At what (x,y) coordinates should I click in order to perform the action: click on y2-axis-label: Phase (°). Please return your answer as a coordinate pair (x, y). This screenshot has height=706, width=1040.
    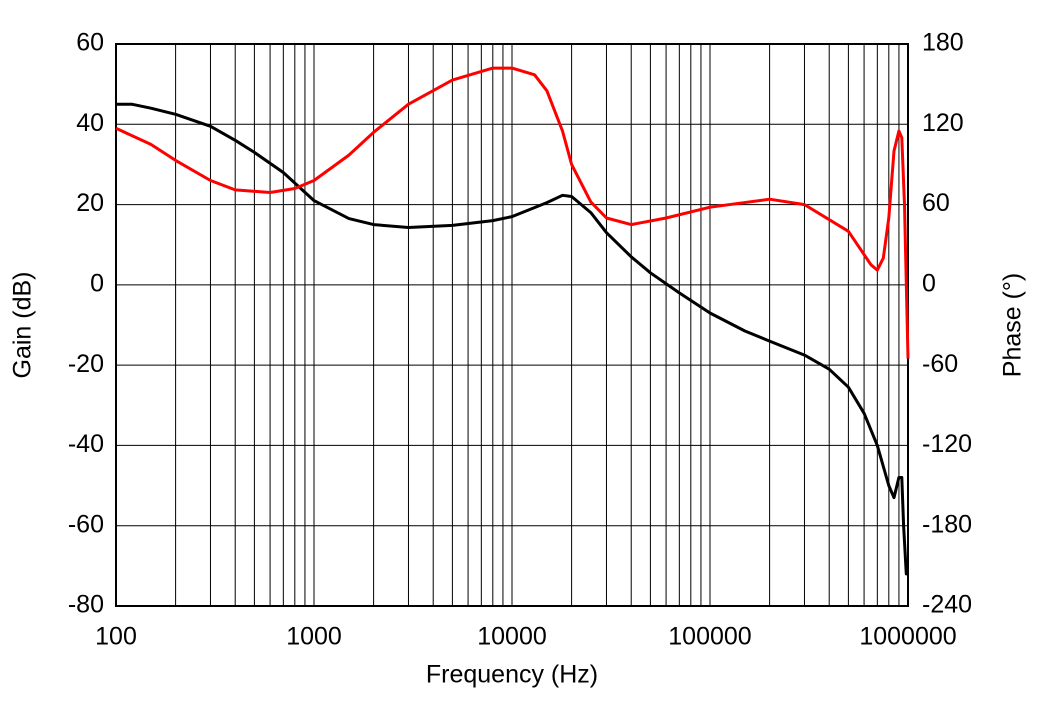
    Looking at the image, I should click on (1013, 325).